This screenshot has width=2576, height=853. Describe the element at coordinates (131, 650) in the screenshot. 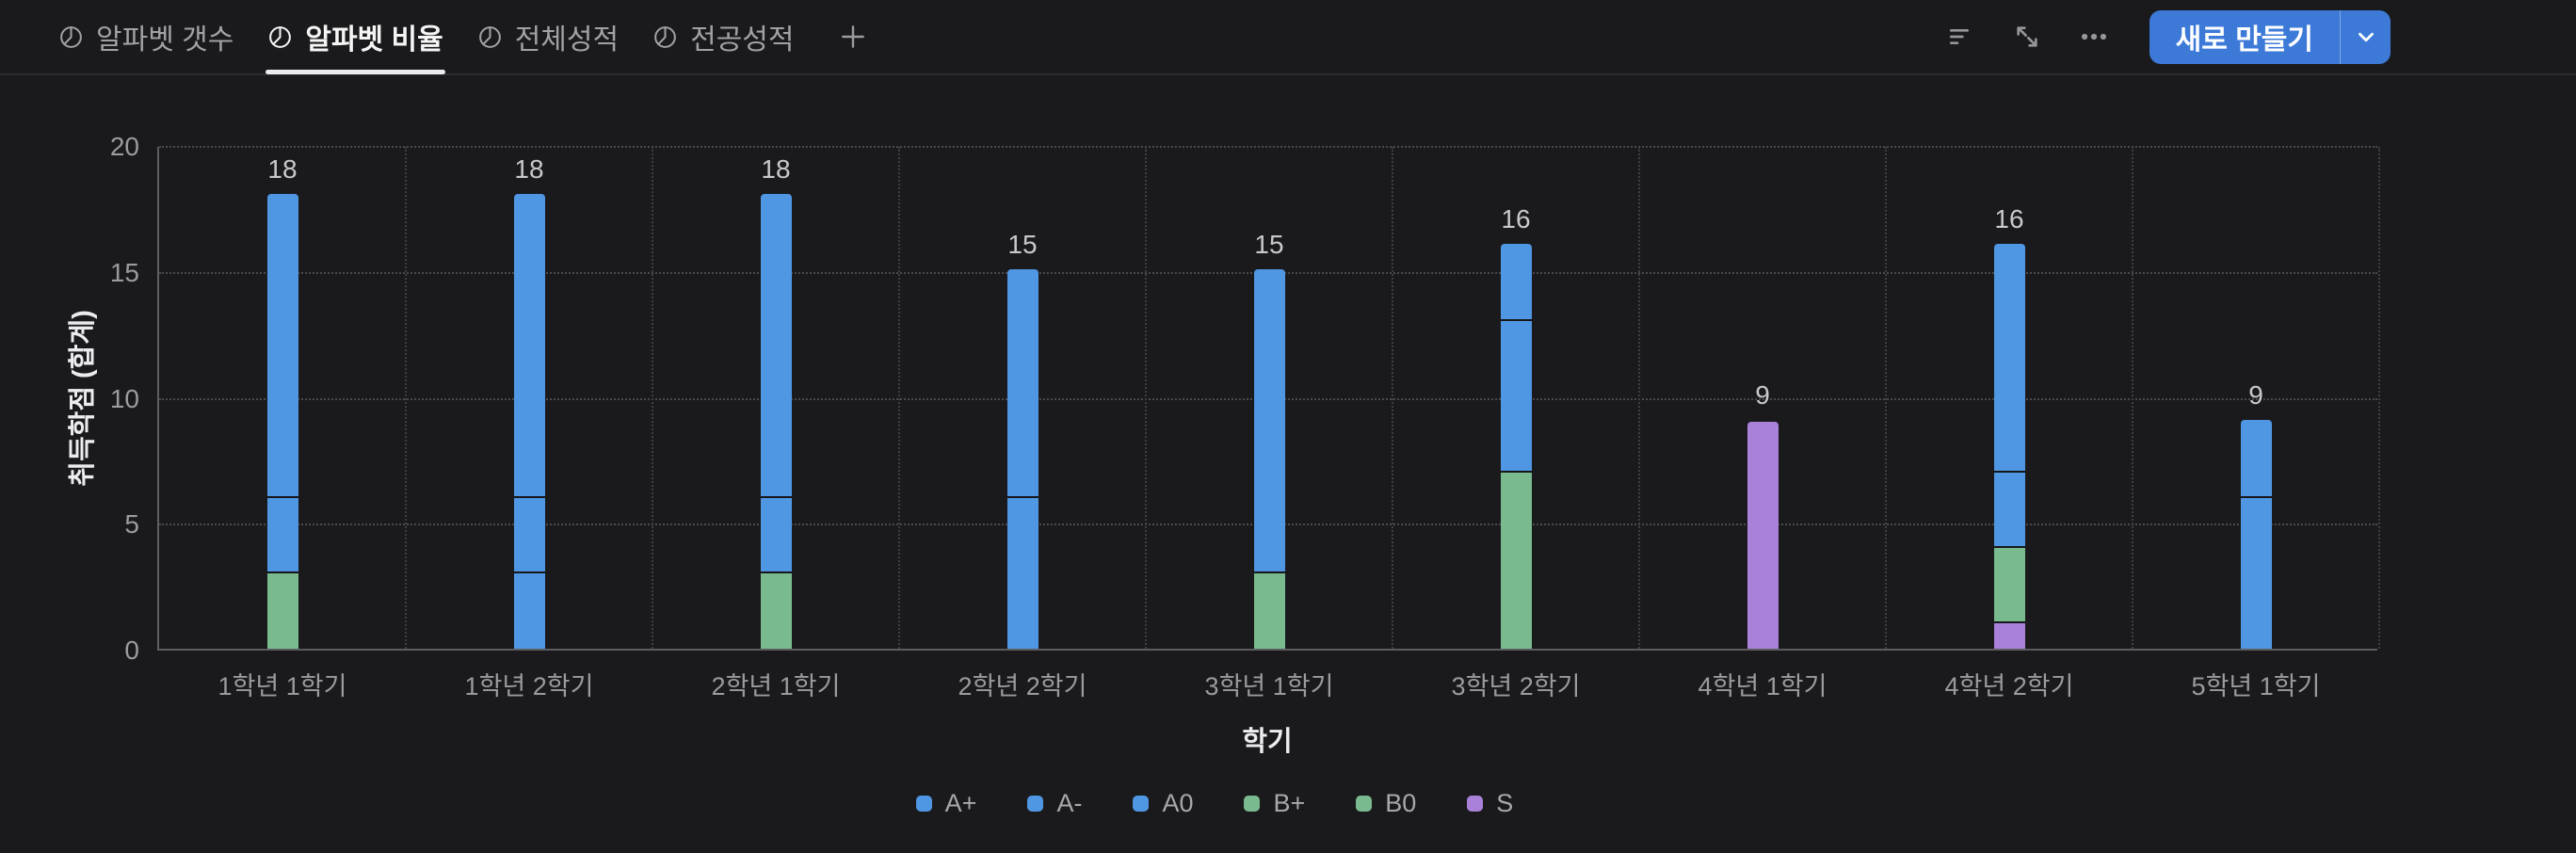

I see `y-tick-label: 0` at that location.